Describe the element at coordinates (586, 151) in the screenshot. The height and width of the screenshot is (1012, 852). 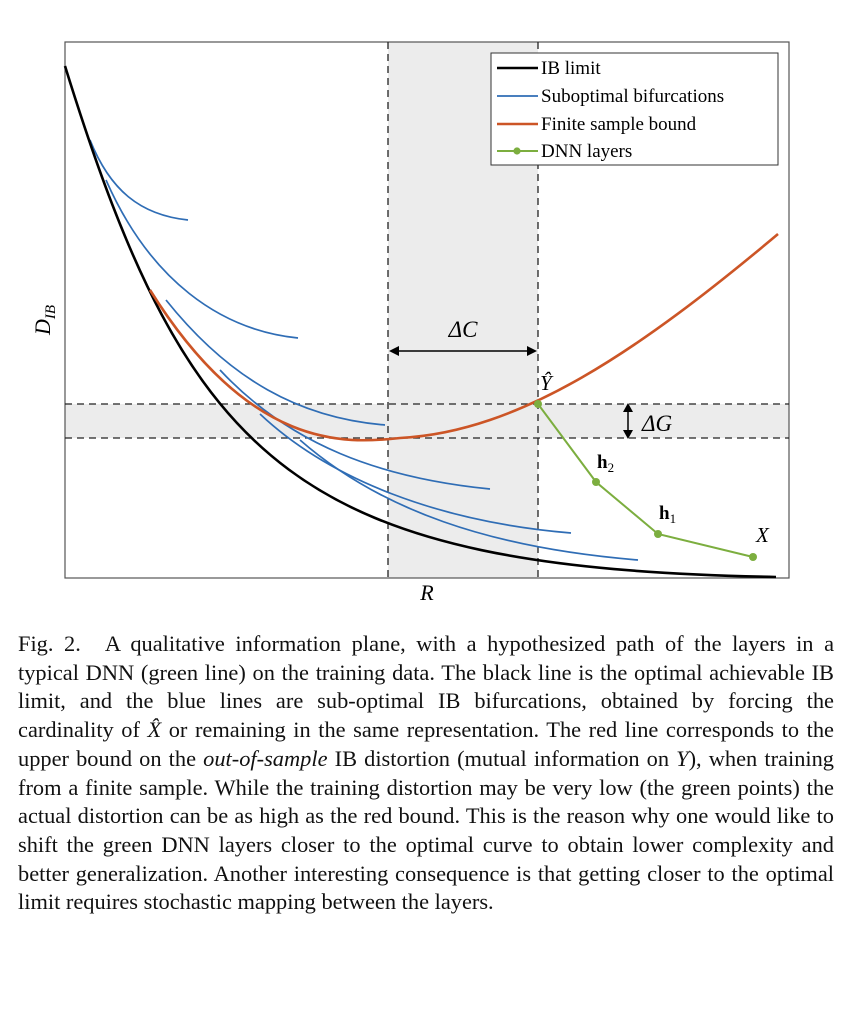
I see `legend-label-dnn-layers: DNN layers` at that location.